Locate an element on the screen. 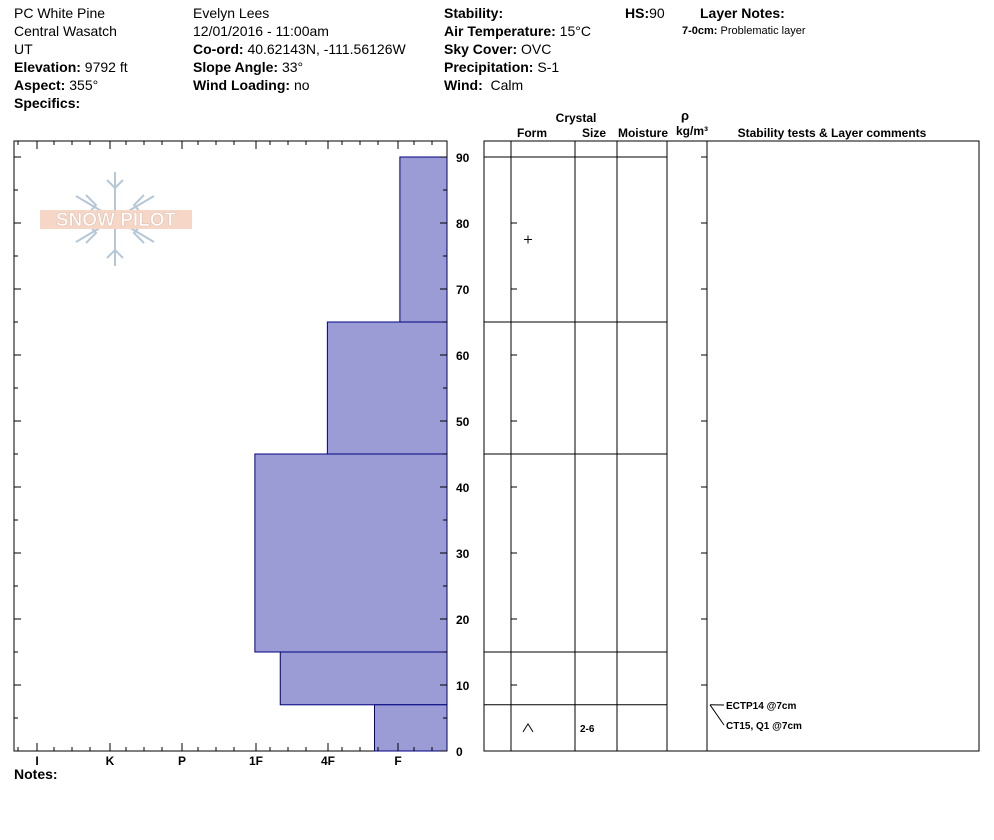 The image size is (994, 840). hs-label: HS: is located at coordinates (637, 13).